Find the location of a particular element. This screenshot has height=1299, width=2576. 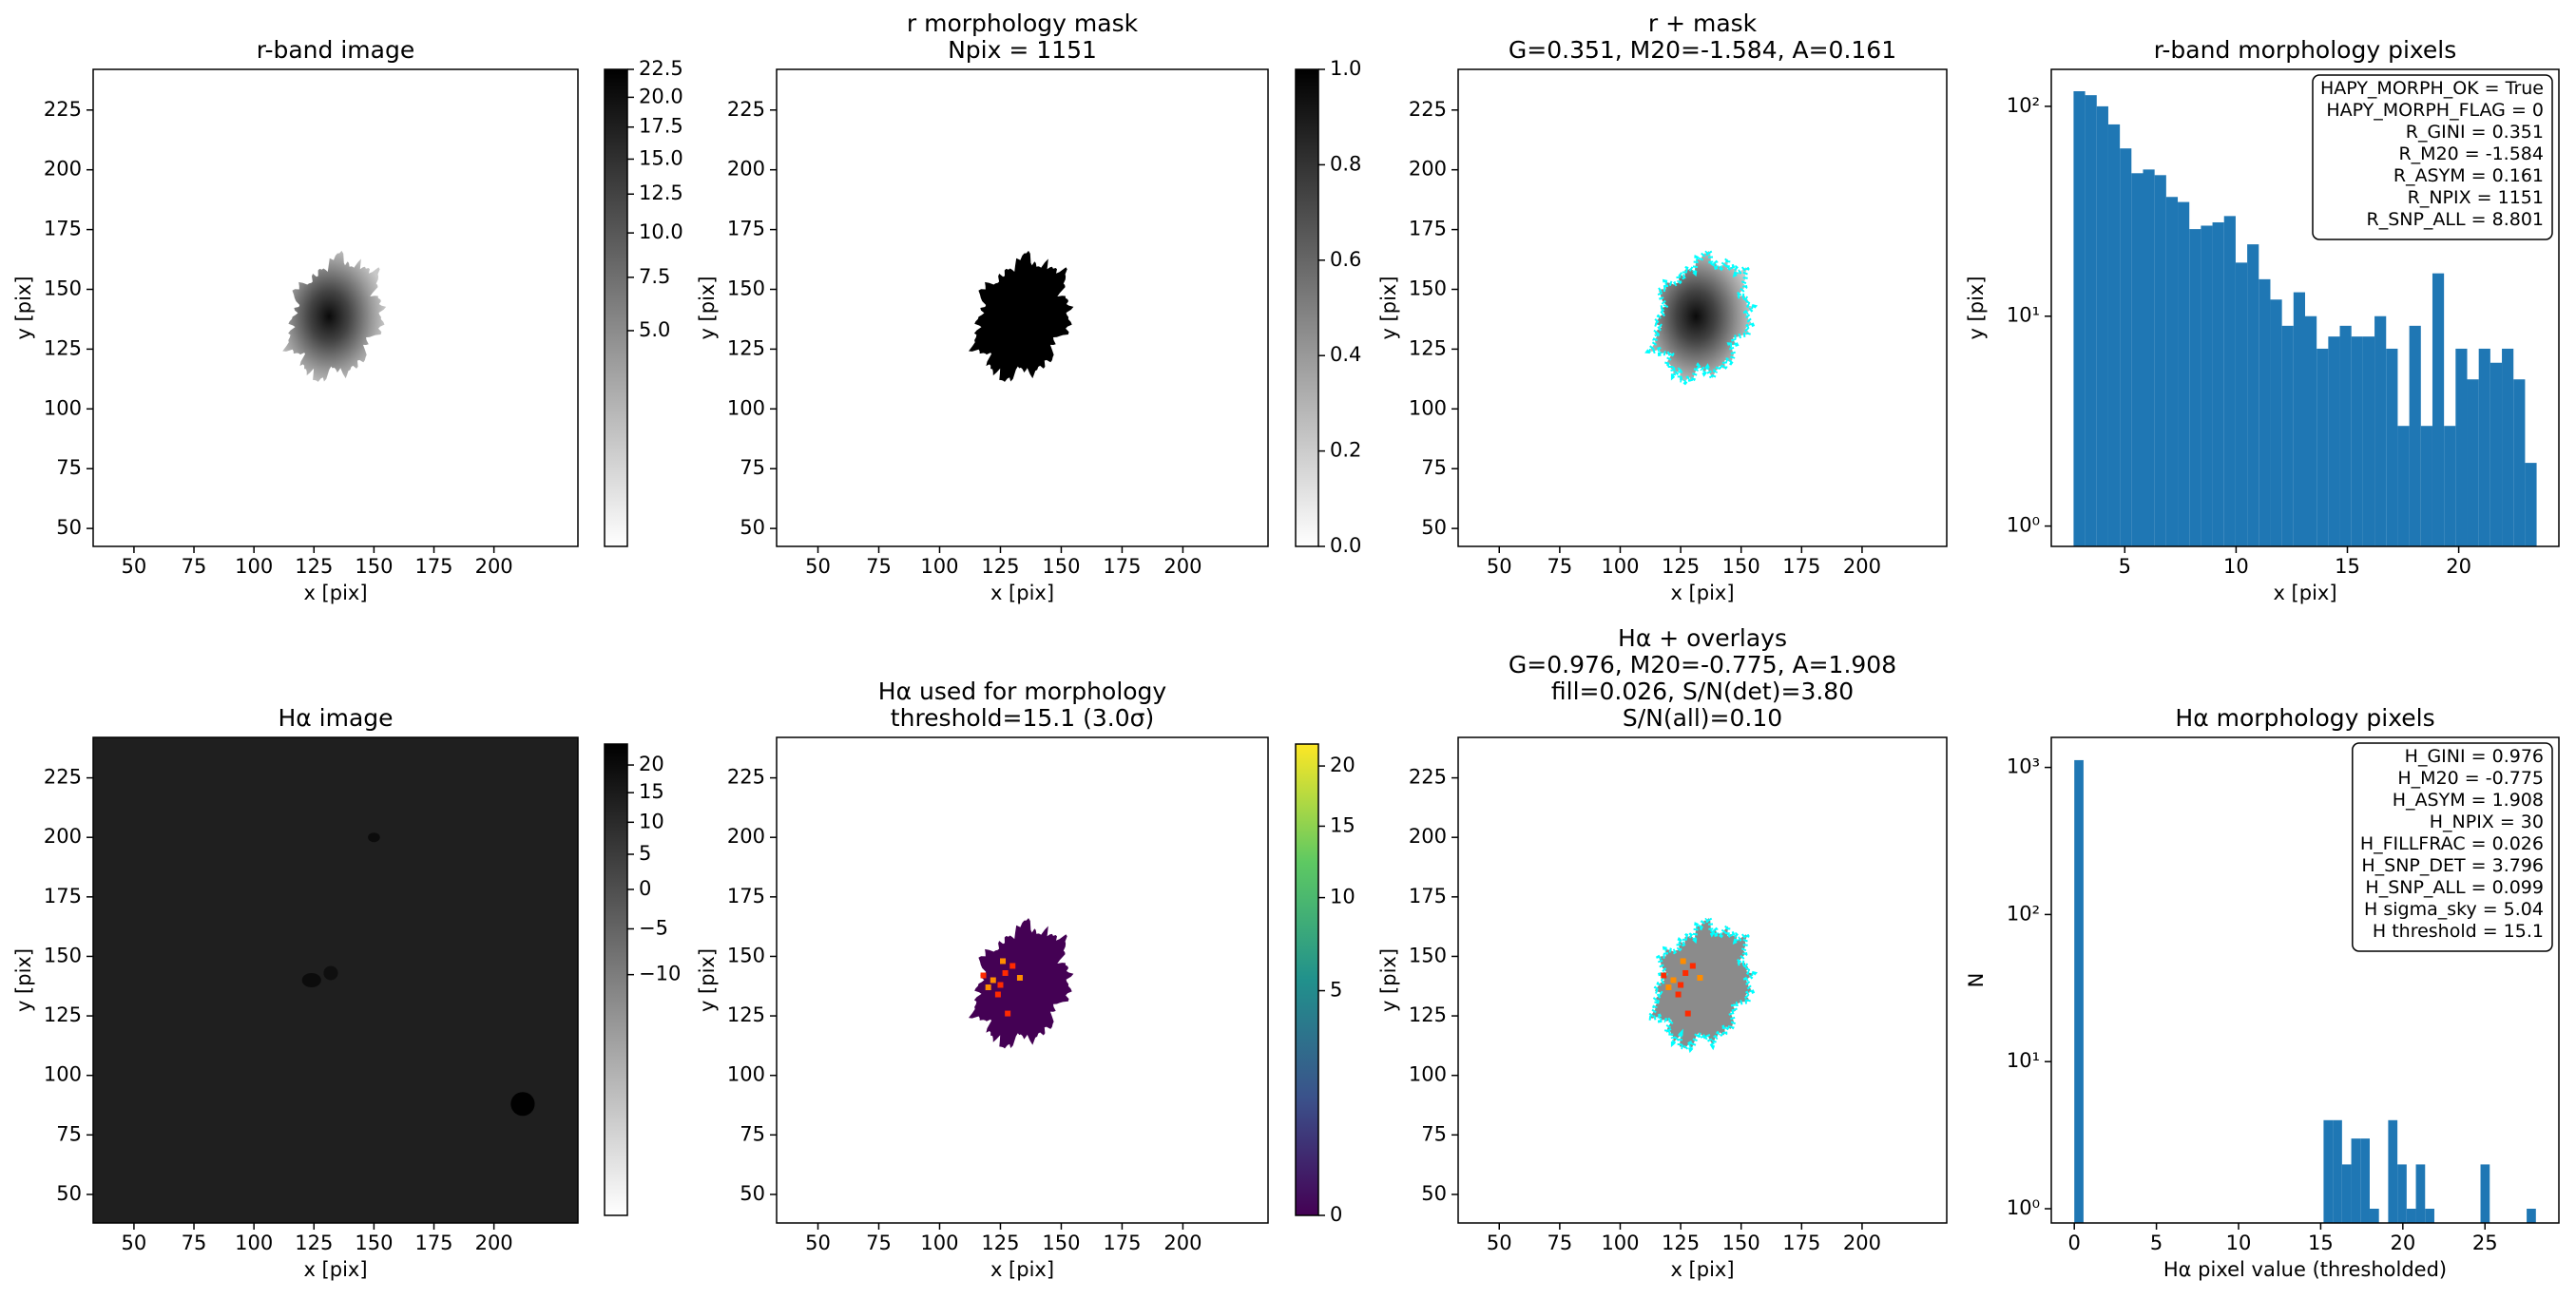

colorbar-tick-label: 10 is located at coordinates (1342, 897).